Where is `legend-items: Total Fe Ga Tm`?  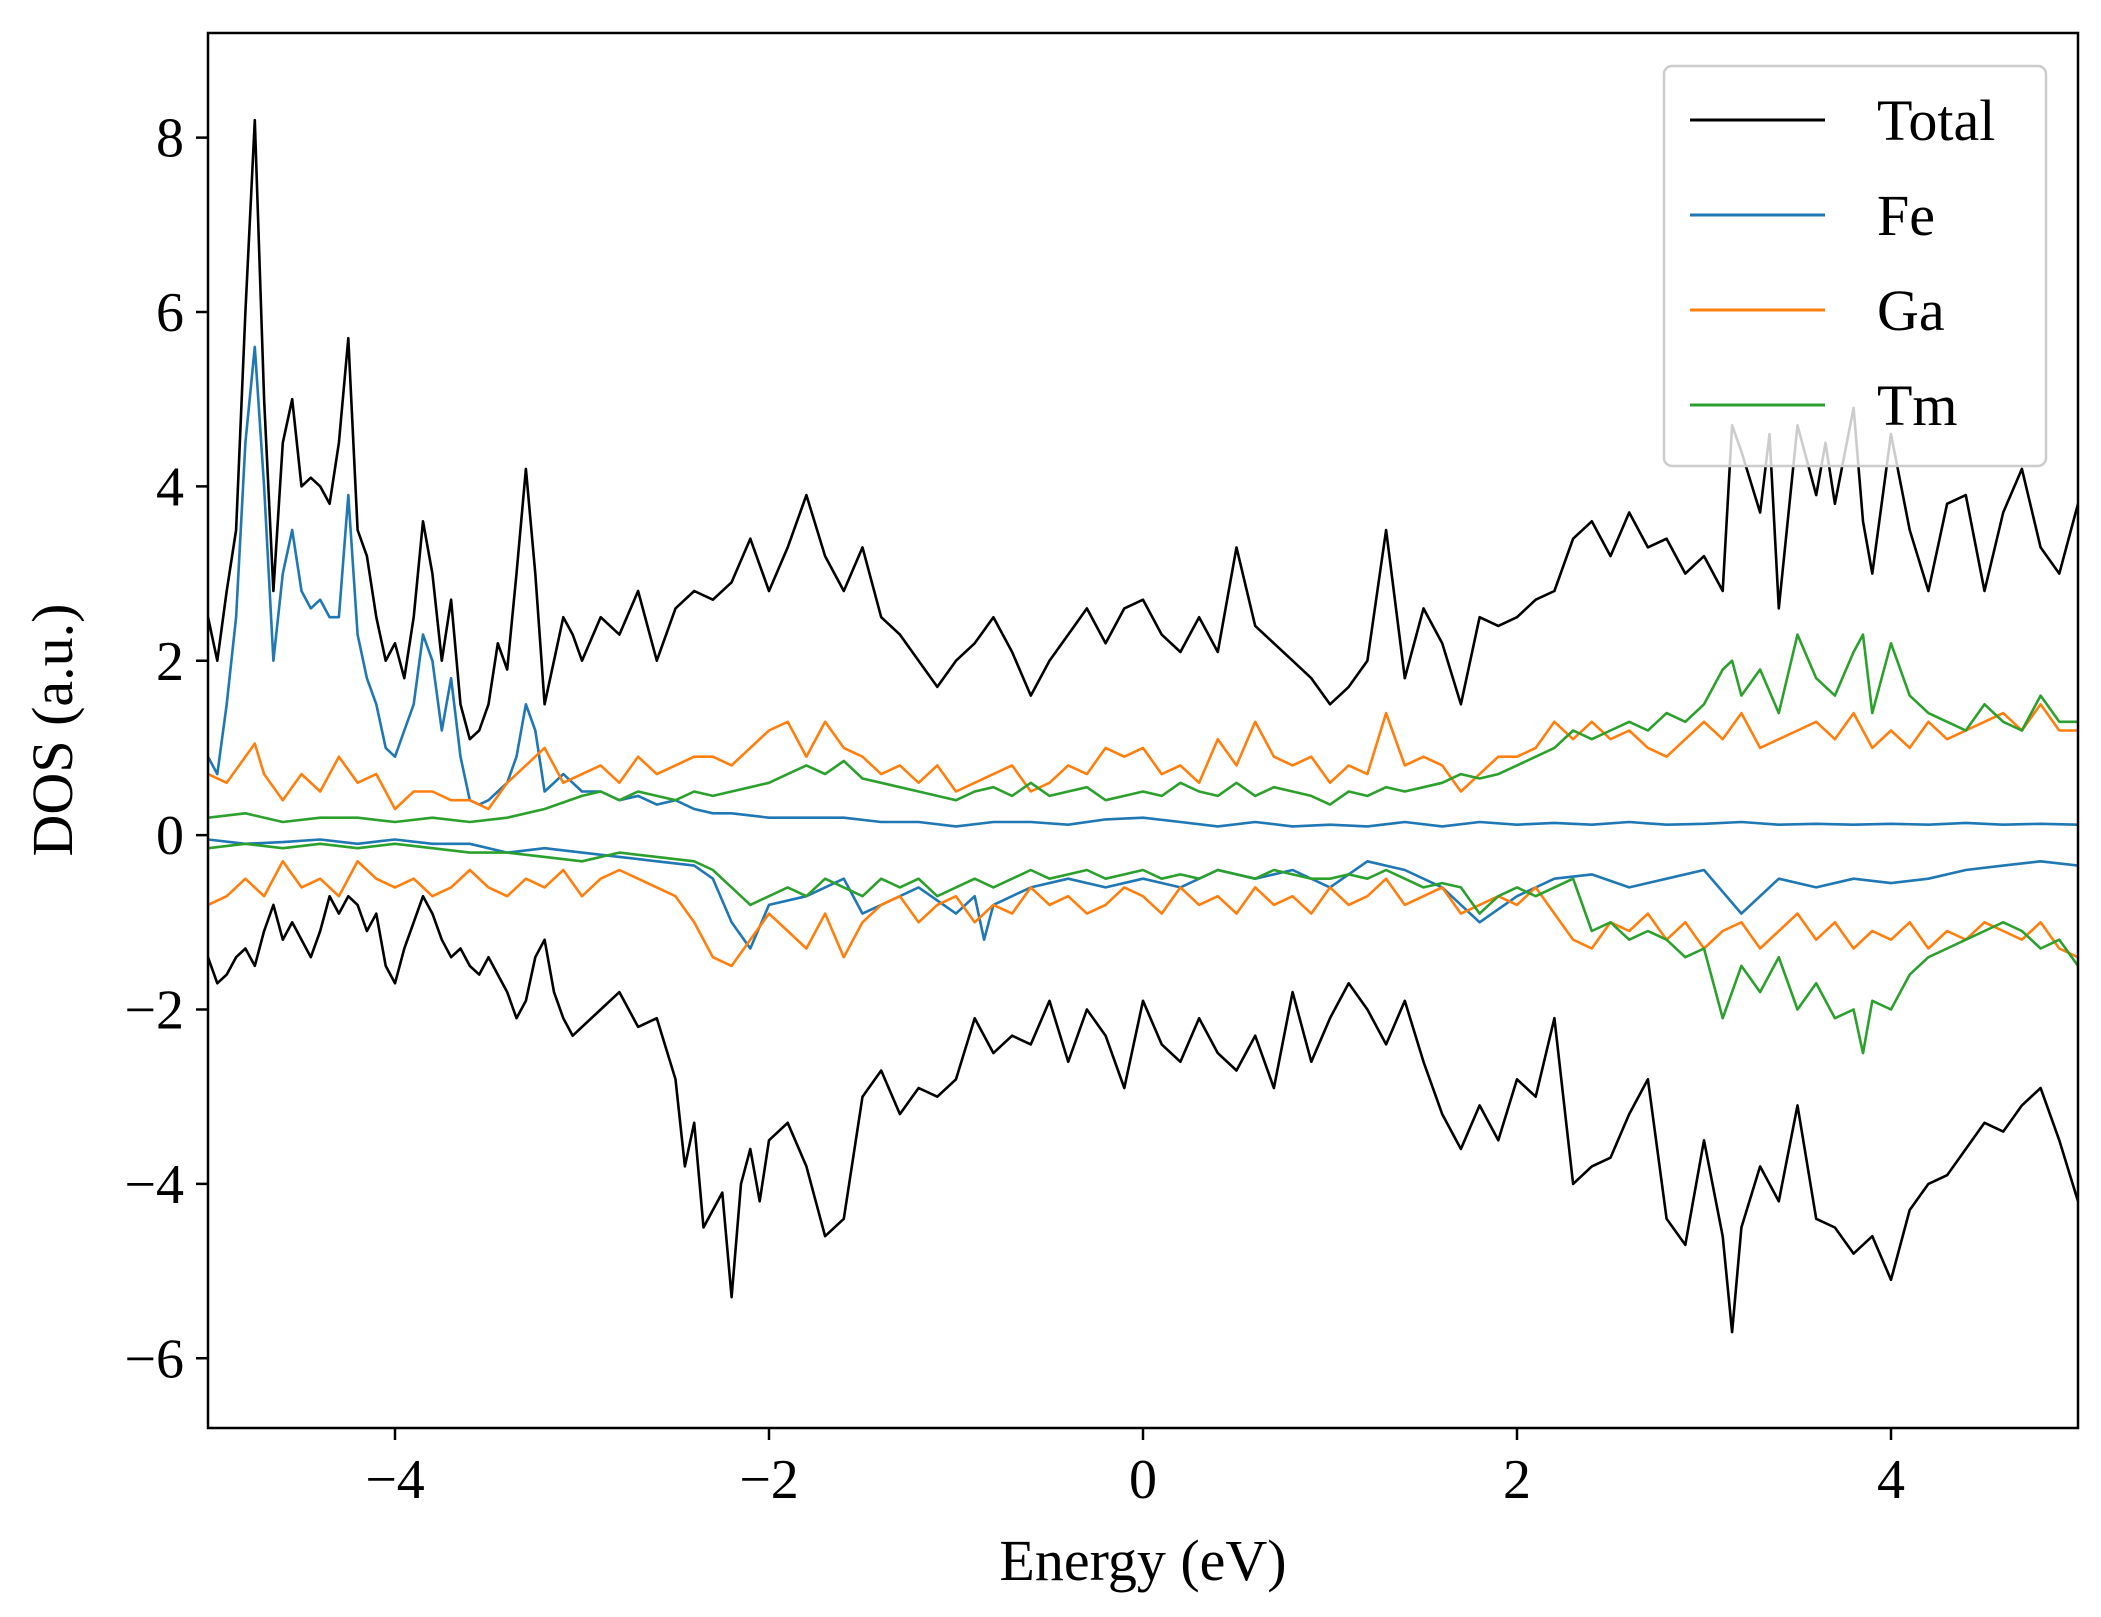 legend-items: Total Fe Ga Tm is located at coordinates (1842, 263).